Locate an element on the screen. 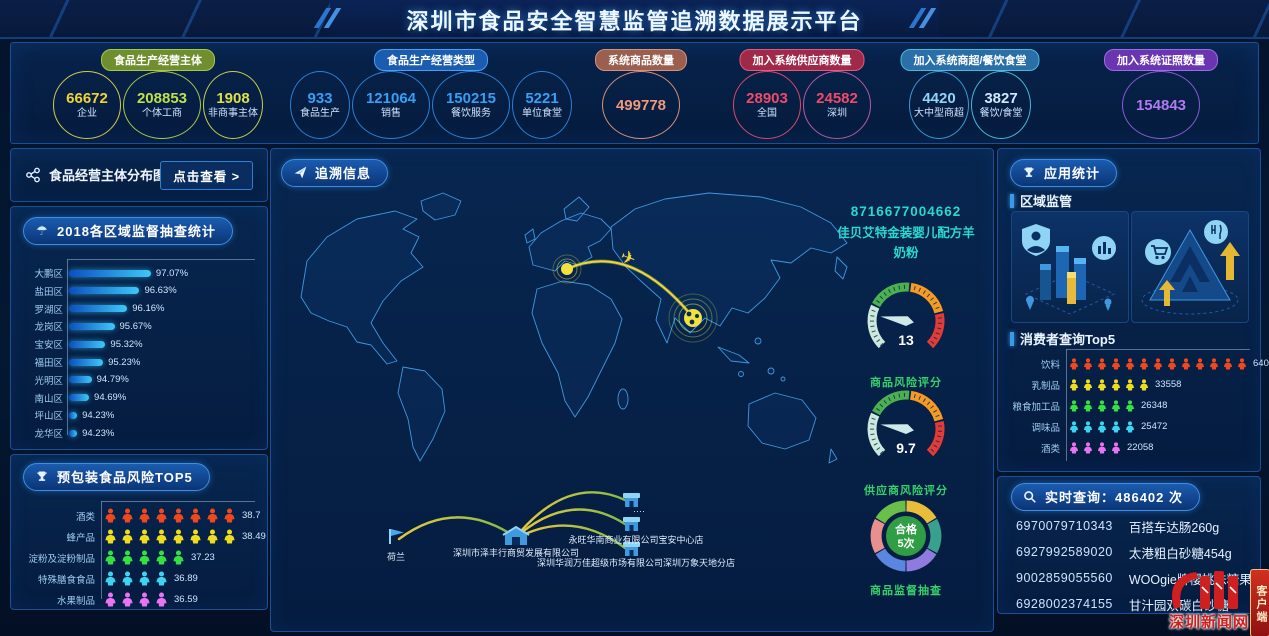  stat-circles: 154843 is located at coordinates (1161, 105).